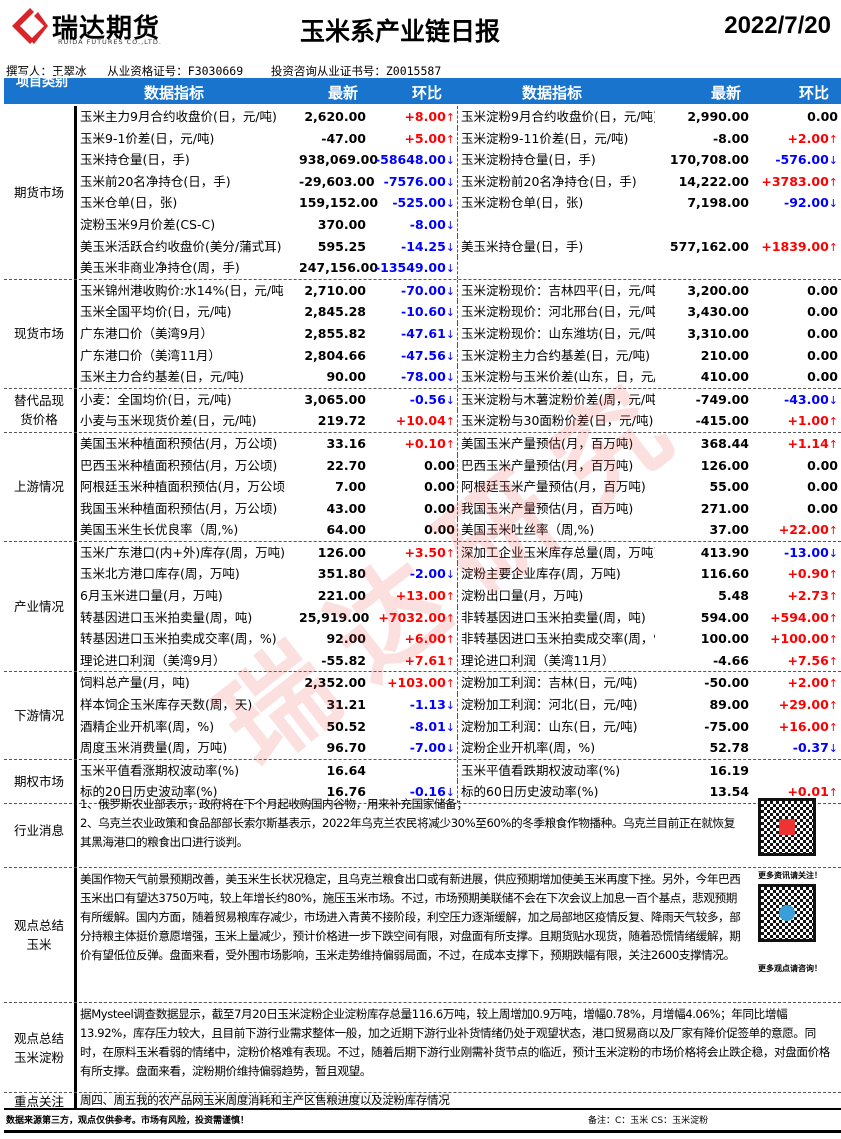  What do you see at coordinates (814, 93) in the screenshot?
I see `header-change-right: 环比` at bounding box center [814, 93].